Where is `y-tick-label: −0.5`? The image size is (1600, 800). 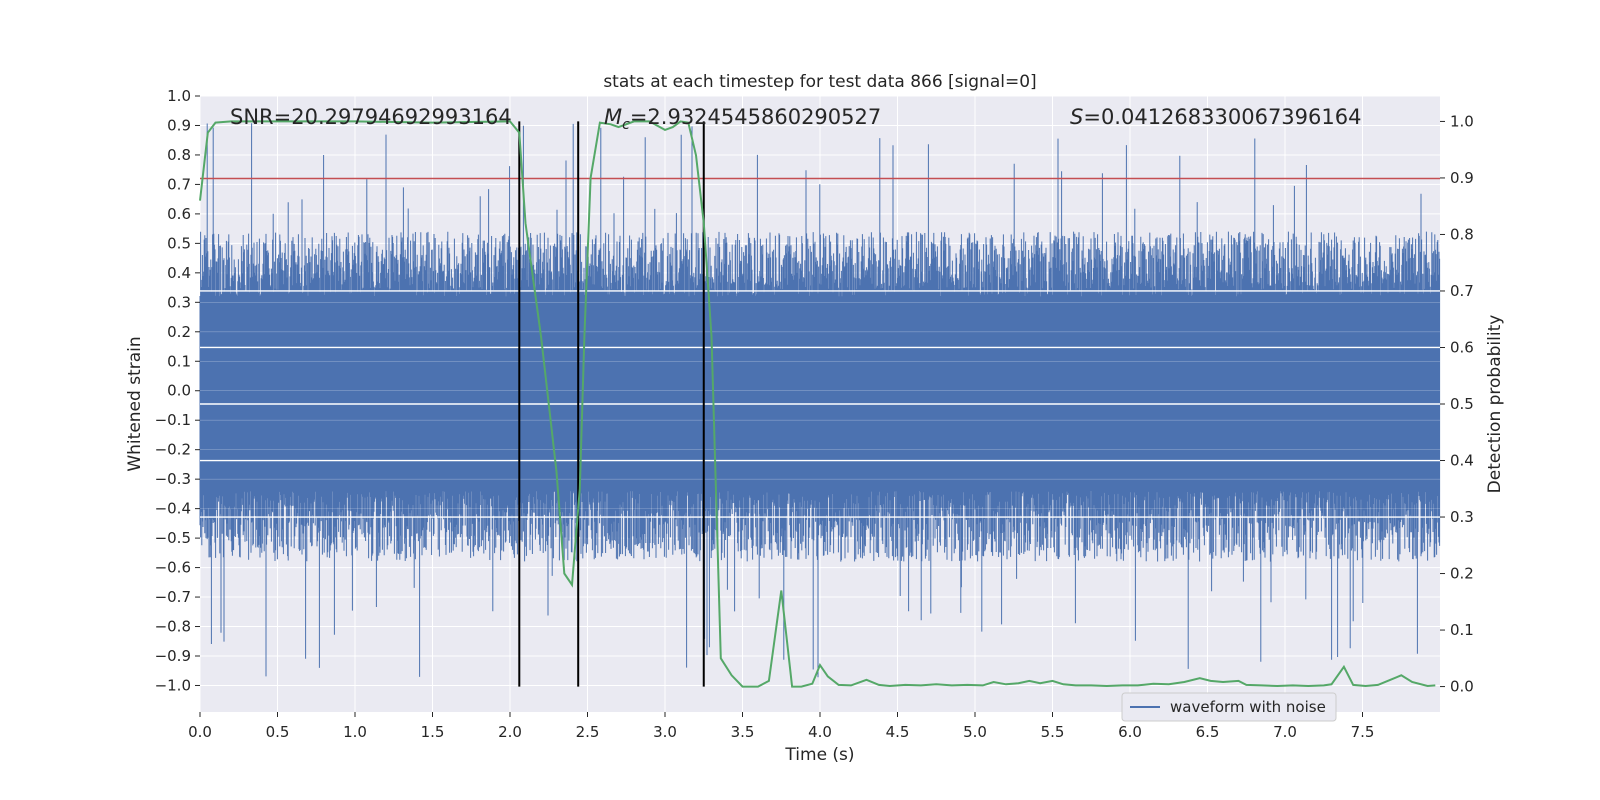
y-tick-label: −0.5 is located at coordinates (173, 538).